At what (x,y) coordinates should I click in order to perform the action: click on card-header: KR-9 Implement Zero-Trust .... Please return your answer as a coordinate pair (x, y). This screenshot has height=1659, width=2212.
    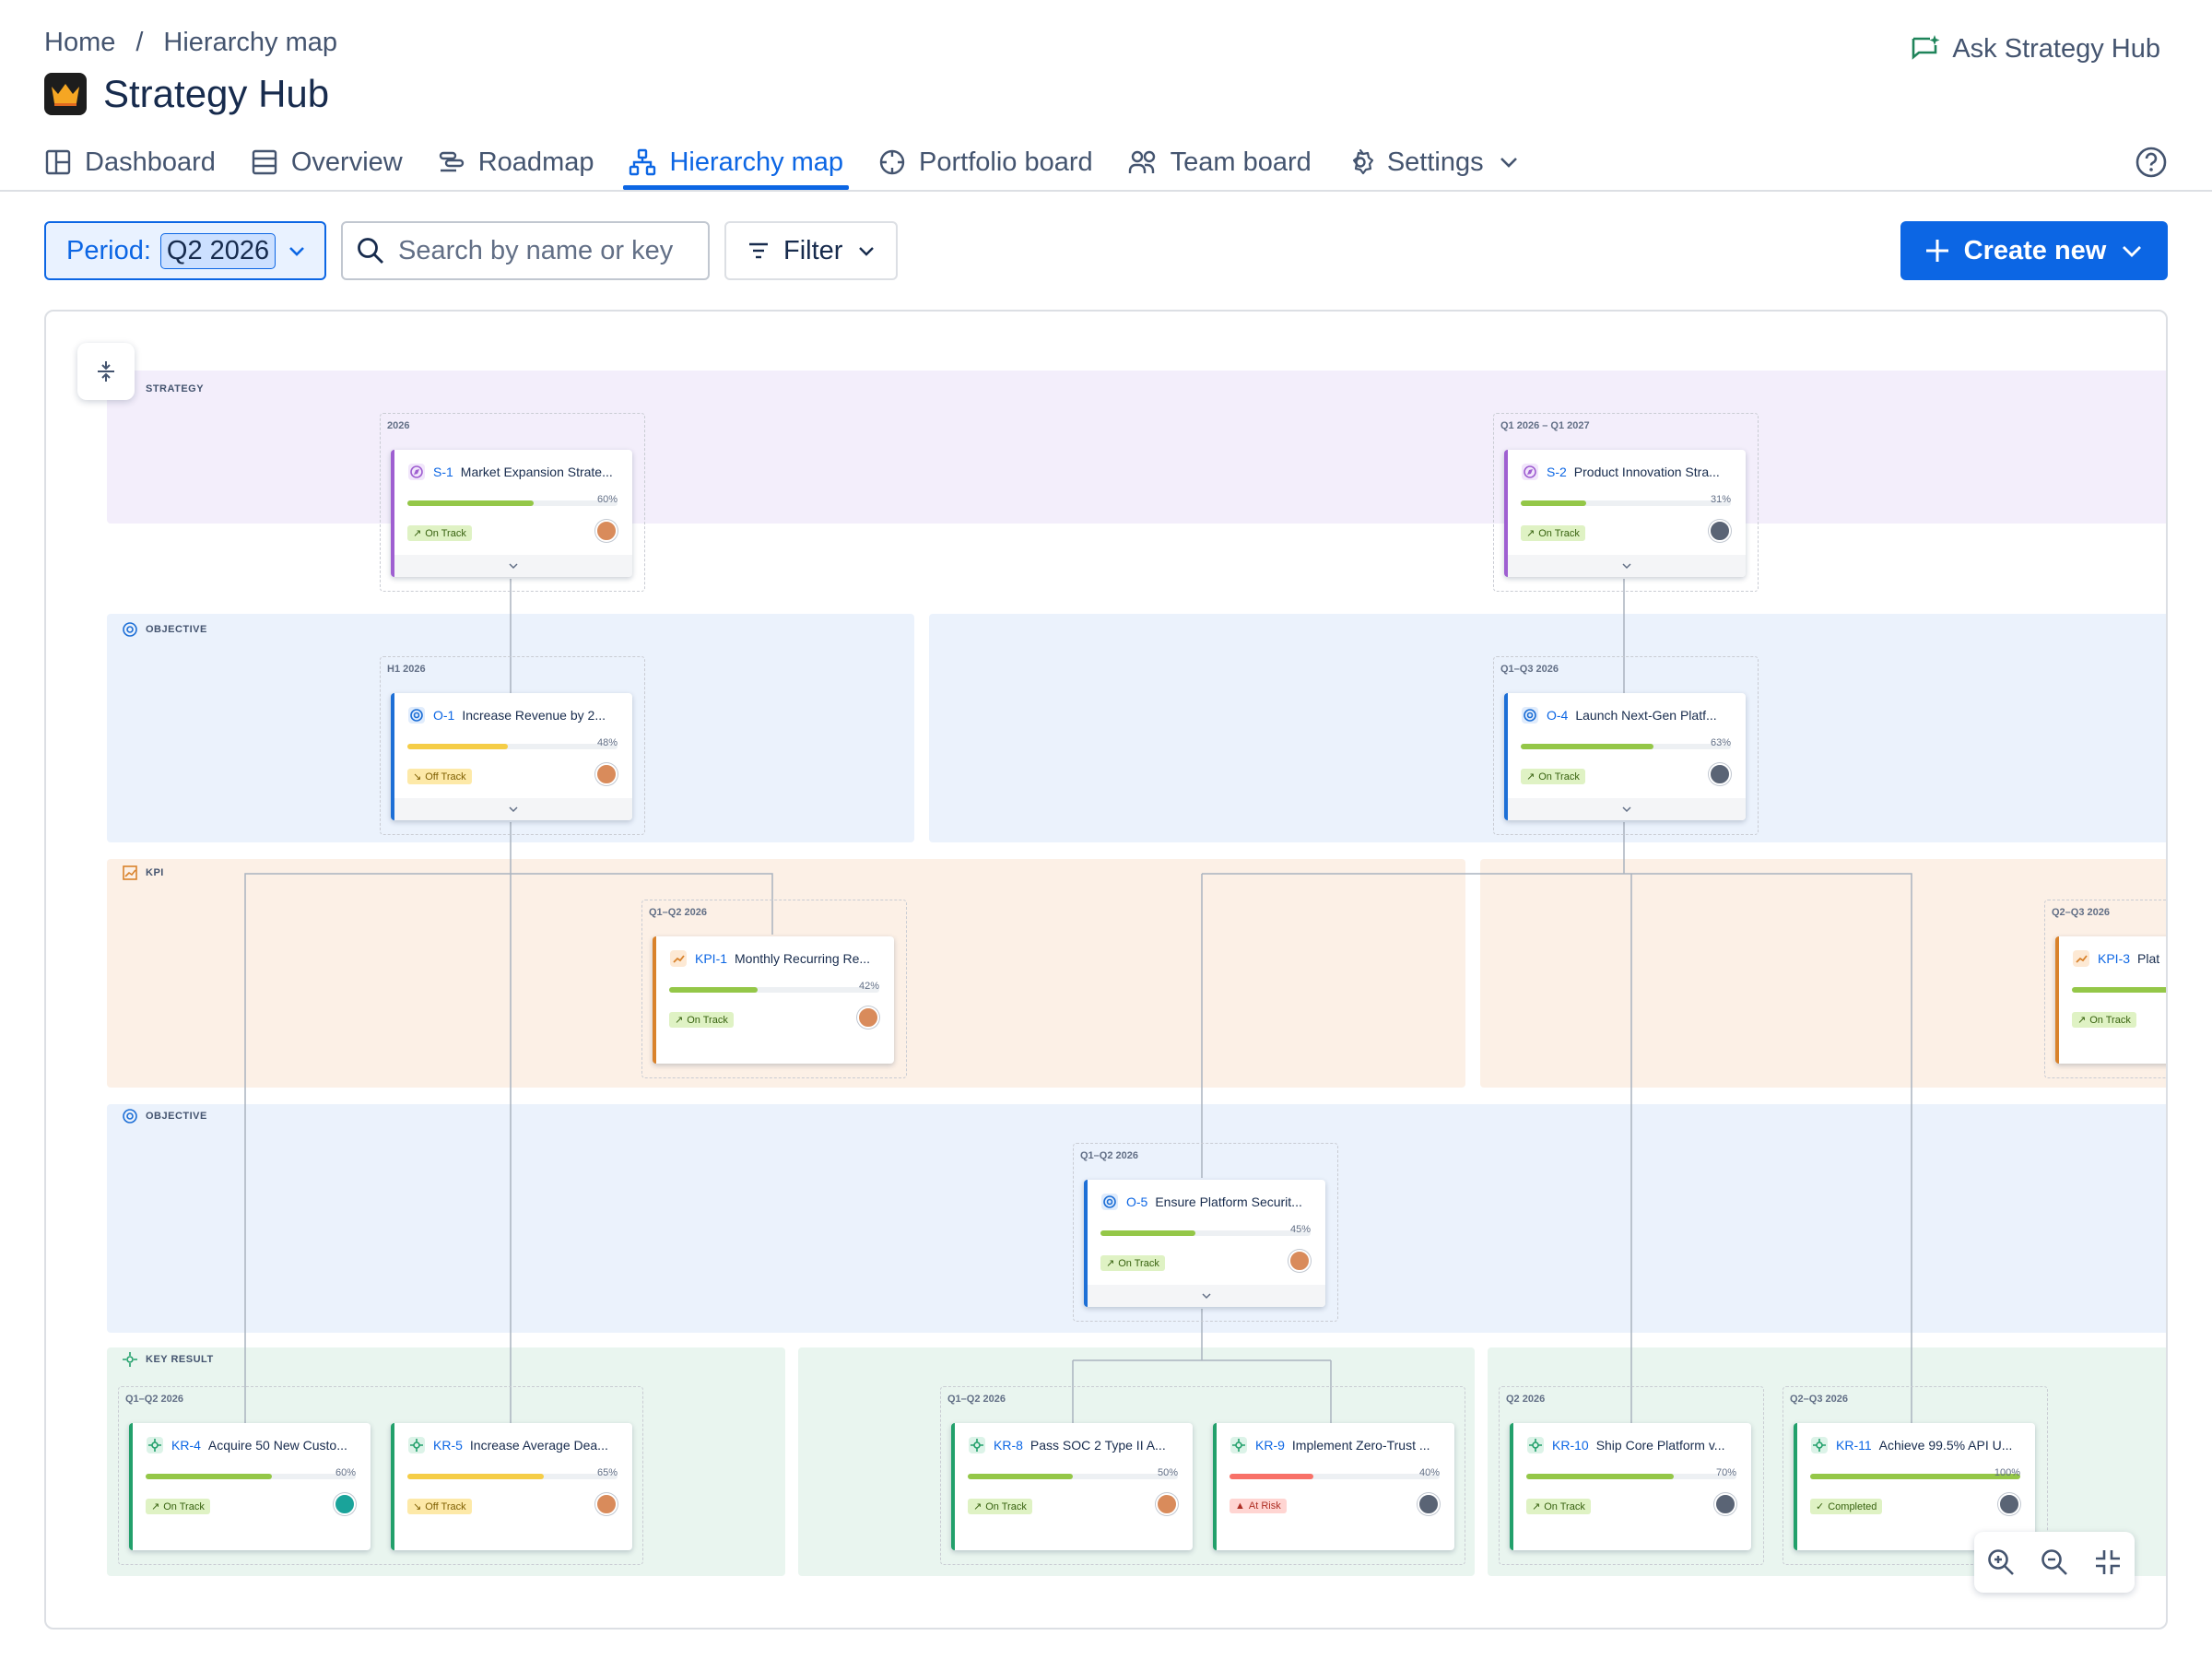
    Looking at the image, I should click on (1330, 1445).